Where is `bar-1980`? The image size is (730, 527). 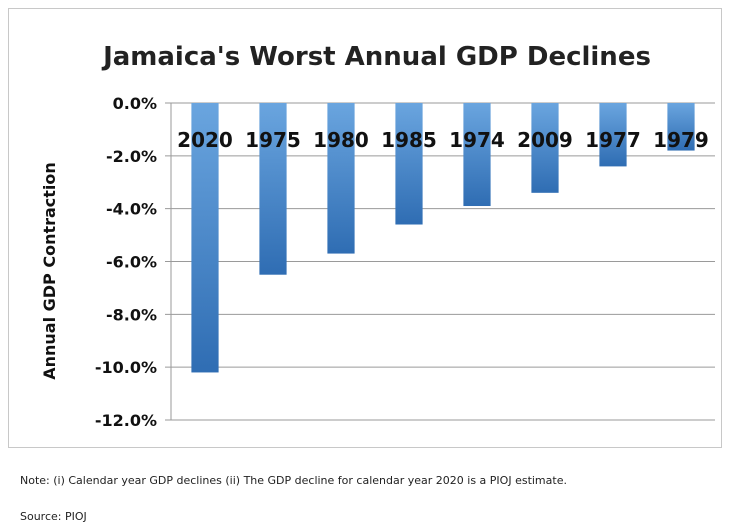 bar-1980 is located at coordinates (341, 178).